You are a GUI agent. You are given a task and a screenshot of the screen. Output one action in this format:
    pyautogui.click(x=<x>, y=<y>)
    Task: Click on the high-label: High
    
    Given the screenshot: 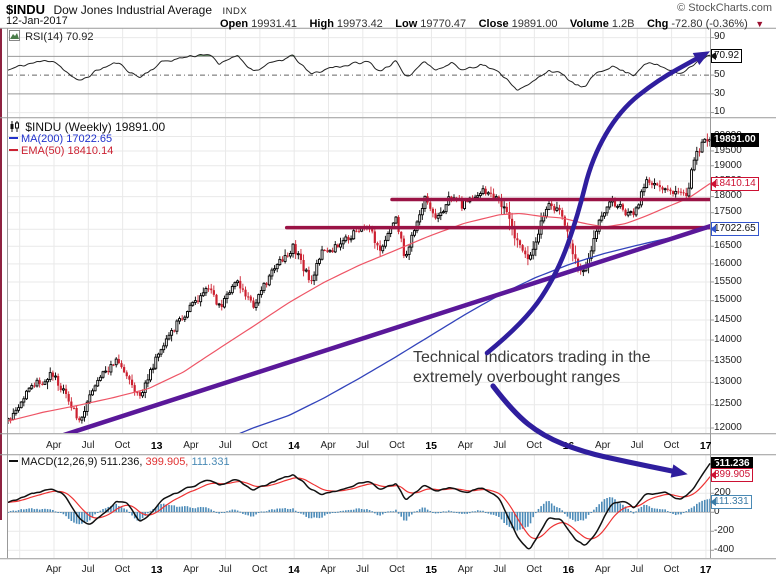 What is the action you would take?
    pyautogui.click(x=321, y=24)
    